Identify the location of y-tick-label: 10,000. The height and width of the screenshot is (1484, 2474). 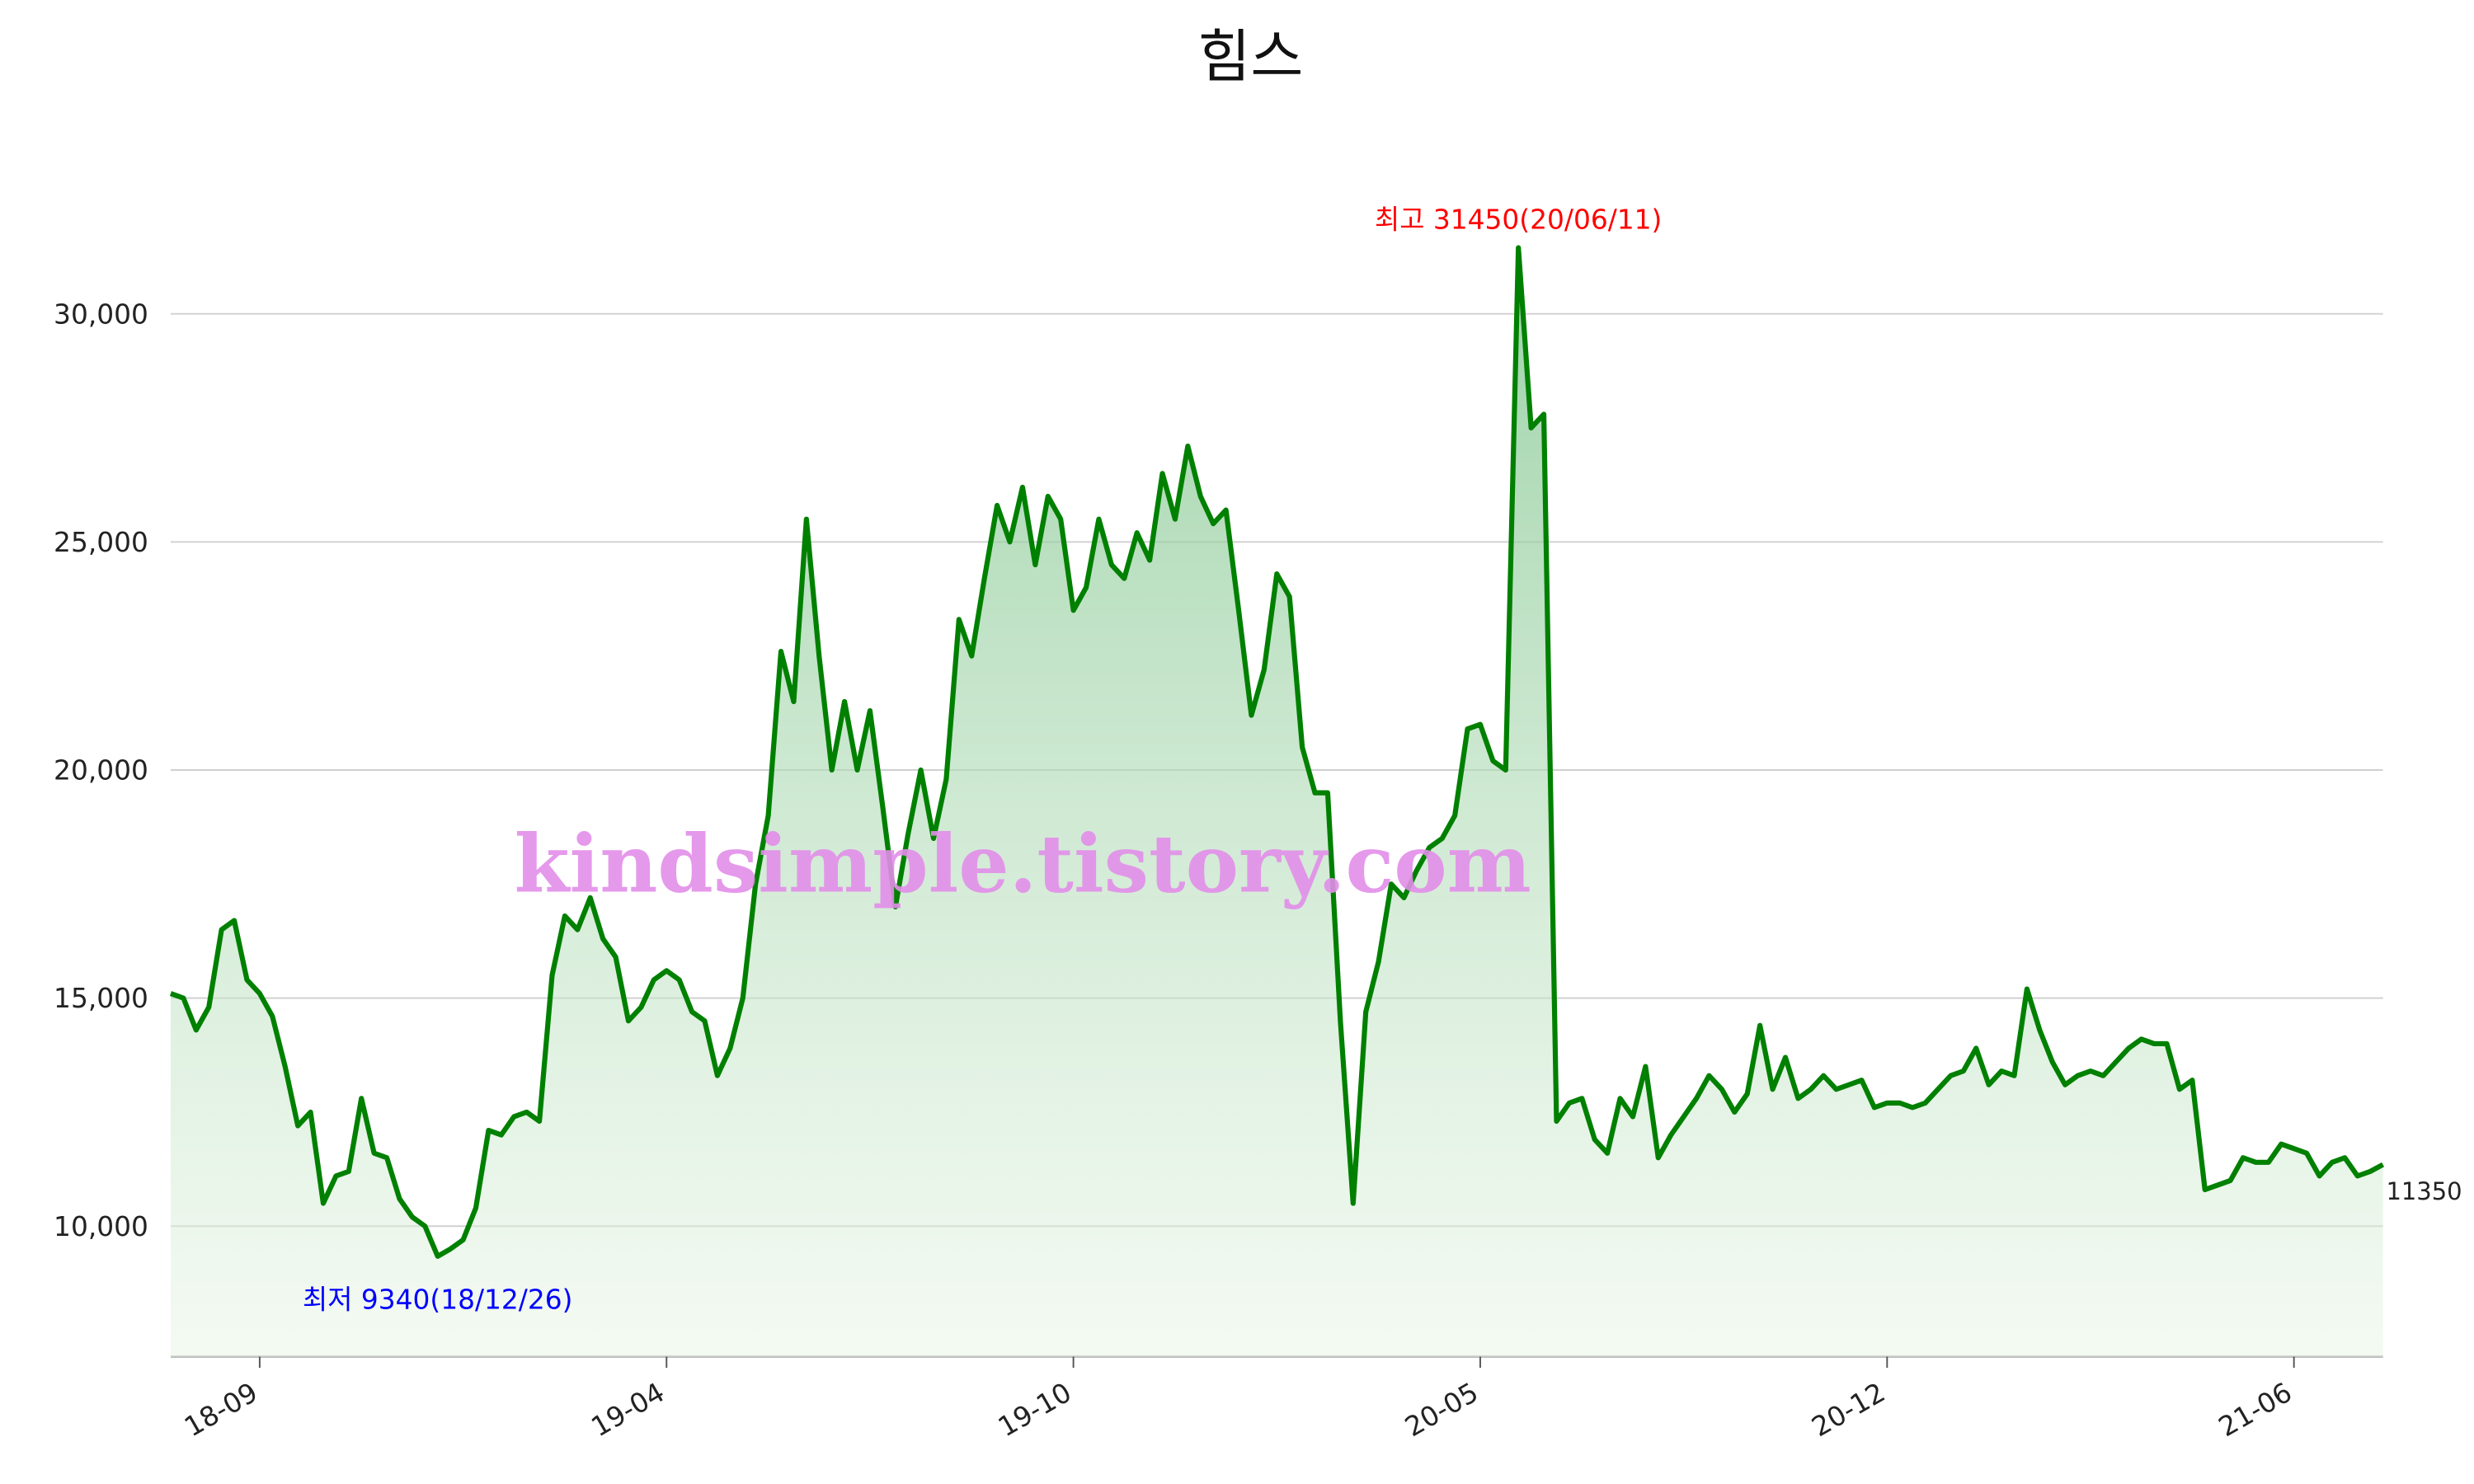
(101, 1226).